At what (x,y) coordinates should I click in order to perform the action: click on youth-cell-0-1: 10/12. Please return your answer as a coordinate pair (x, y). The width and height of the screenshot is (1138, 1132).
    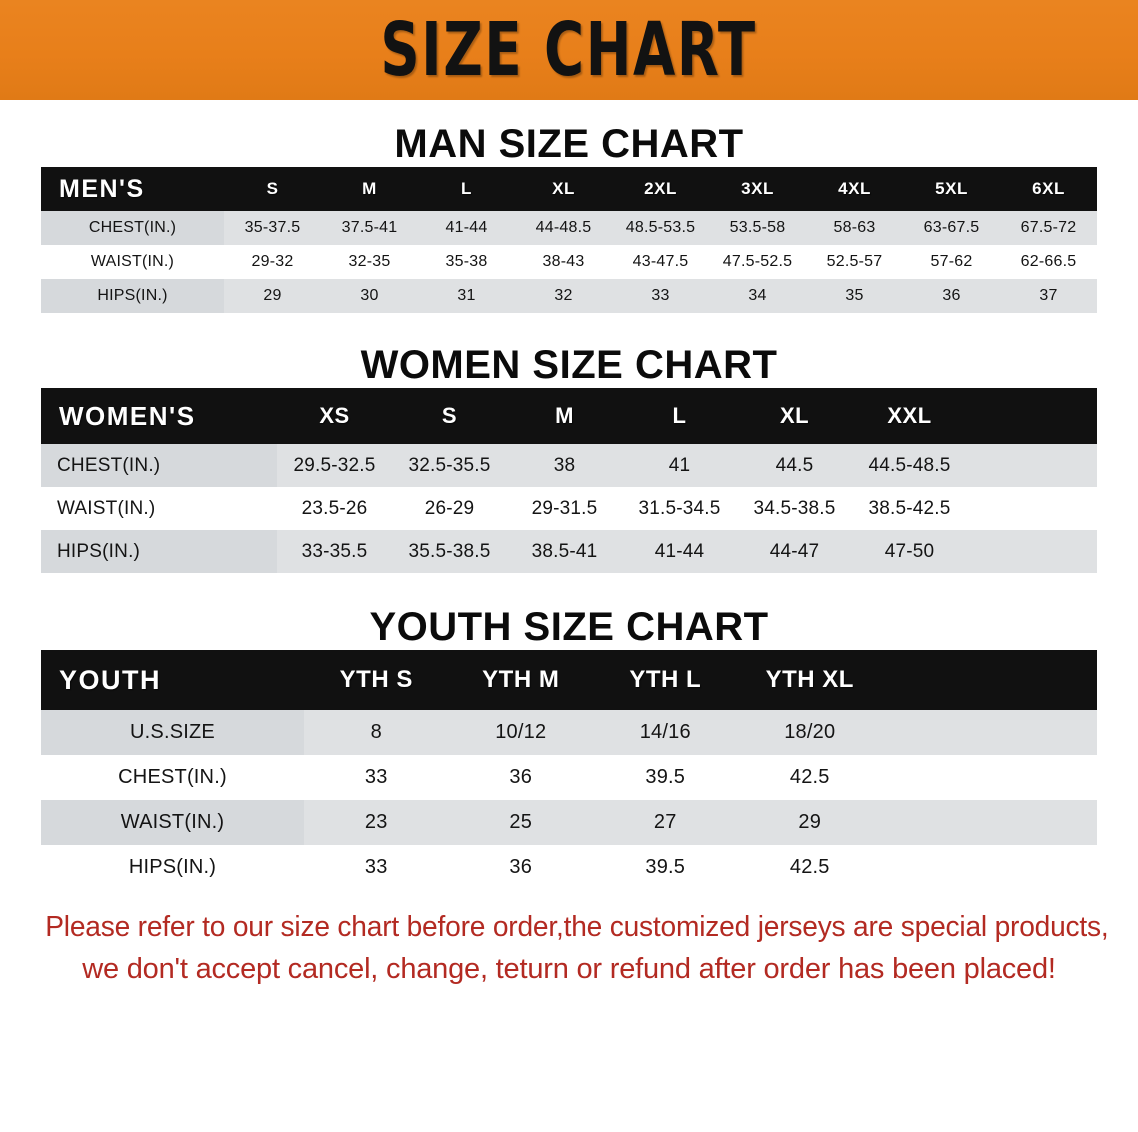
    Looking at the image, I should click on (520, 732).